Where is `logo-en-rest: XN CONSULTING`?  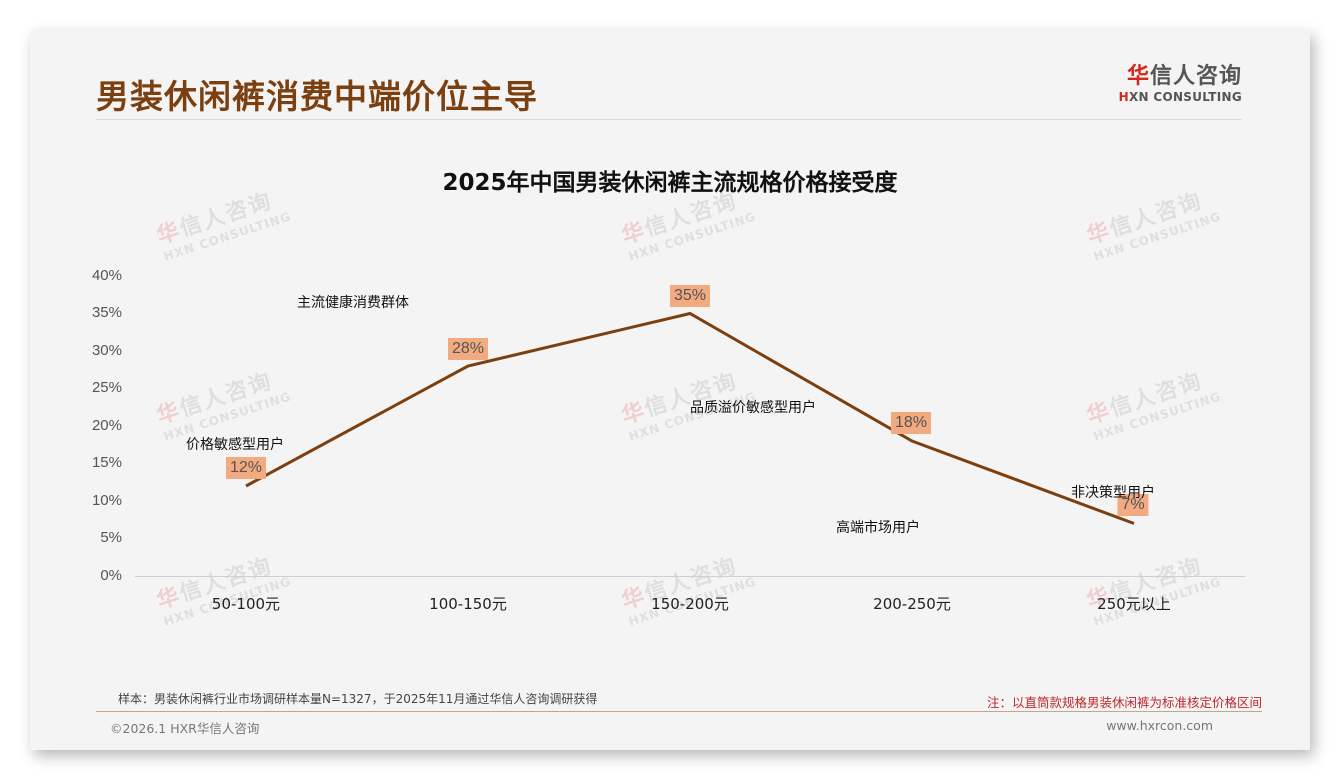
logo-en-rest: XN CONSULTING is located at coordinates (1185, 97).